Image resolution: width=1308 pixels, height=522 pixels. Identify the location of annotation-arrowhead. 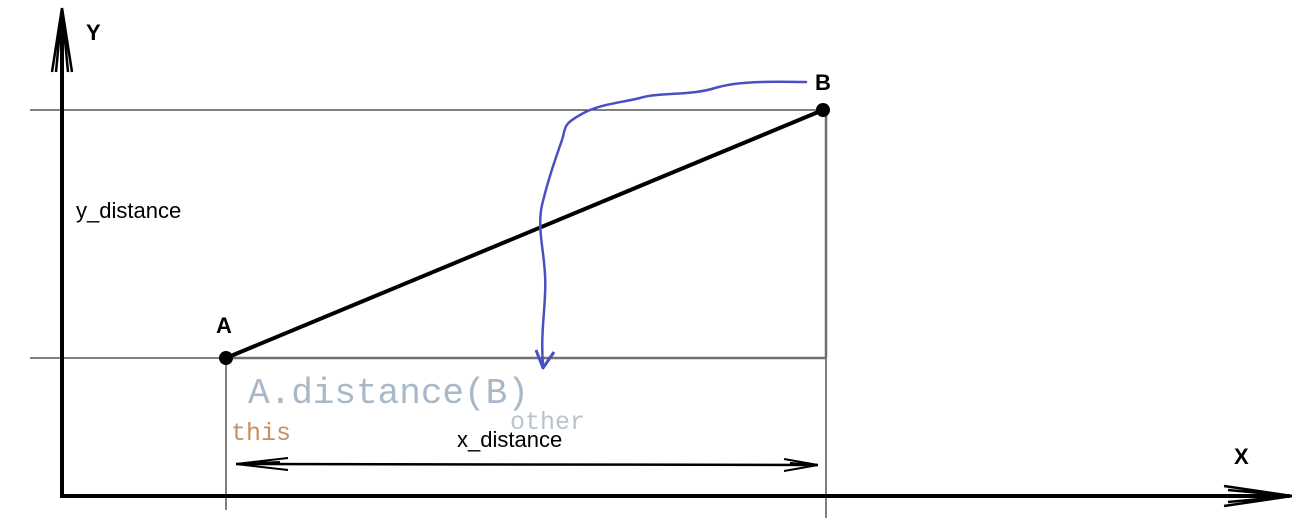
(545, 359).